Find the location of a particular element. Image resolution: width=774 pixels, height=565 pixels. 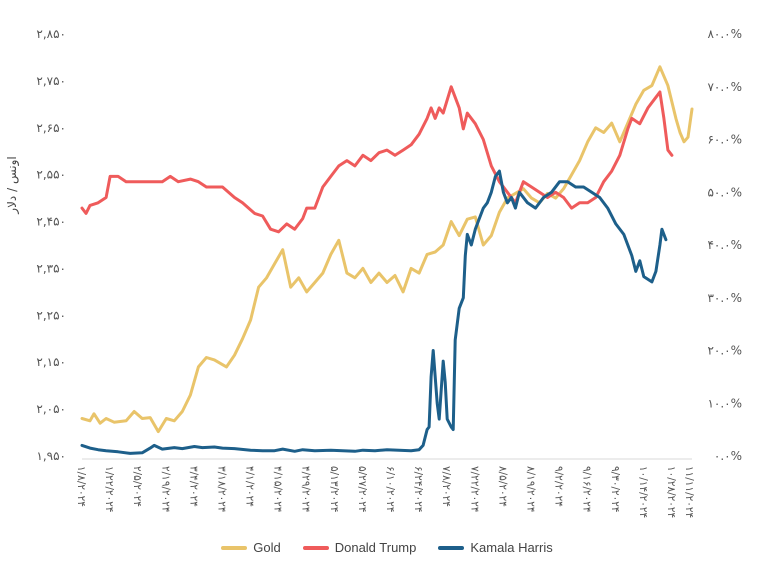

legend-label: Gold is located at coordinates (267, 547).